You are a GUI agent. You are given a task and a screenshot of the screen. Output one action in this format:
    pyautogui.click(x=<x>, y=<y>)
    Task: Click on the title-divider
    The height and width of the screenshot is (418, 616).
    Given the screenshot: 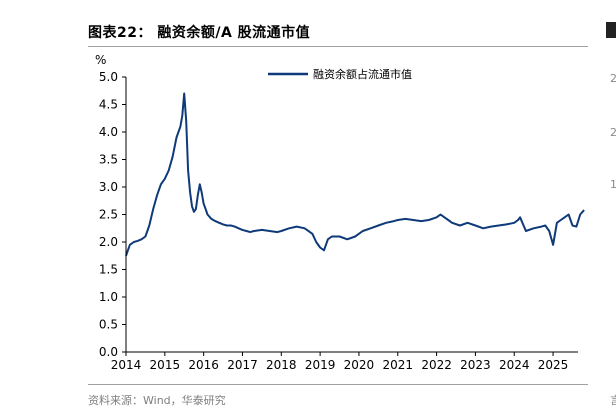 What is the action you would take?
    pyautogui.click(x=338, y=46)
    